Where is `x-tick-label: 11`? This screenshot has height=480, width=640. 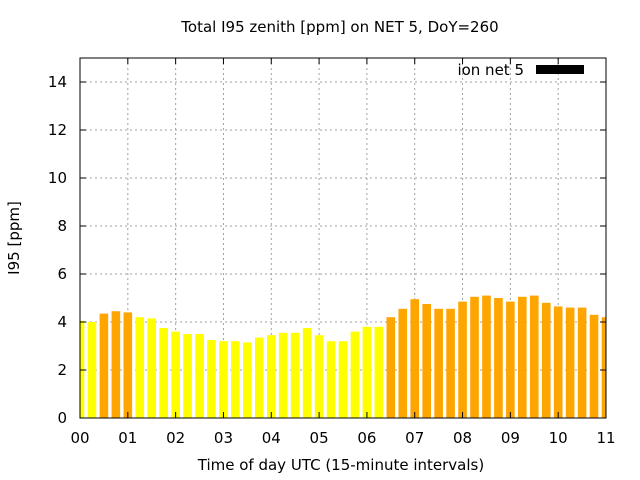
x-tick-label: 11 is located at coordinates (605, 438).